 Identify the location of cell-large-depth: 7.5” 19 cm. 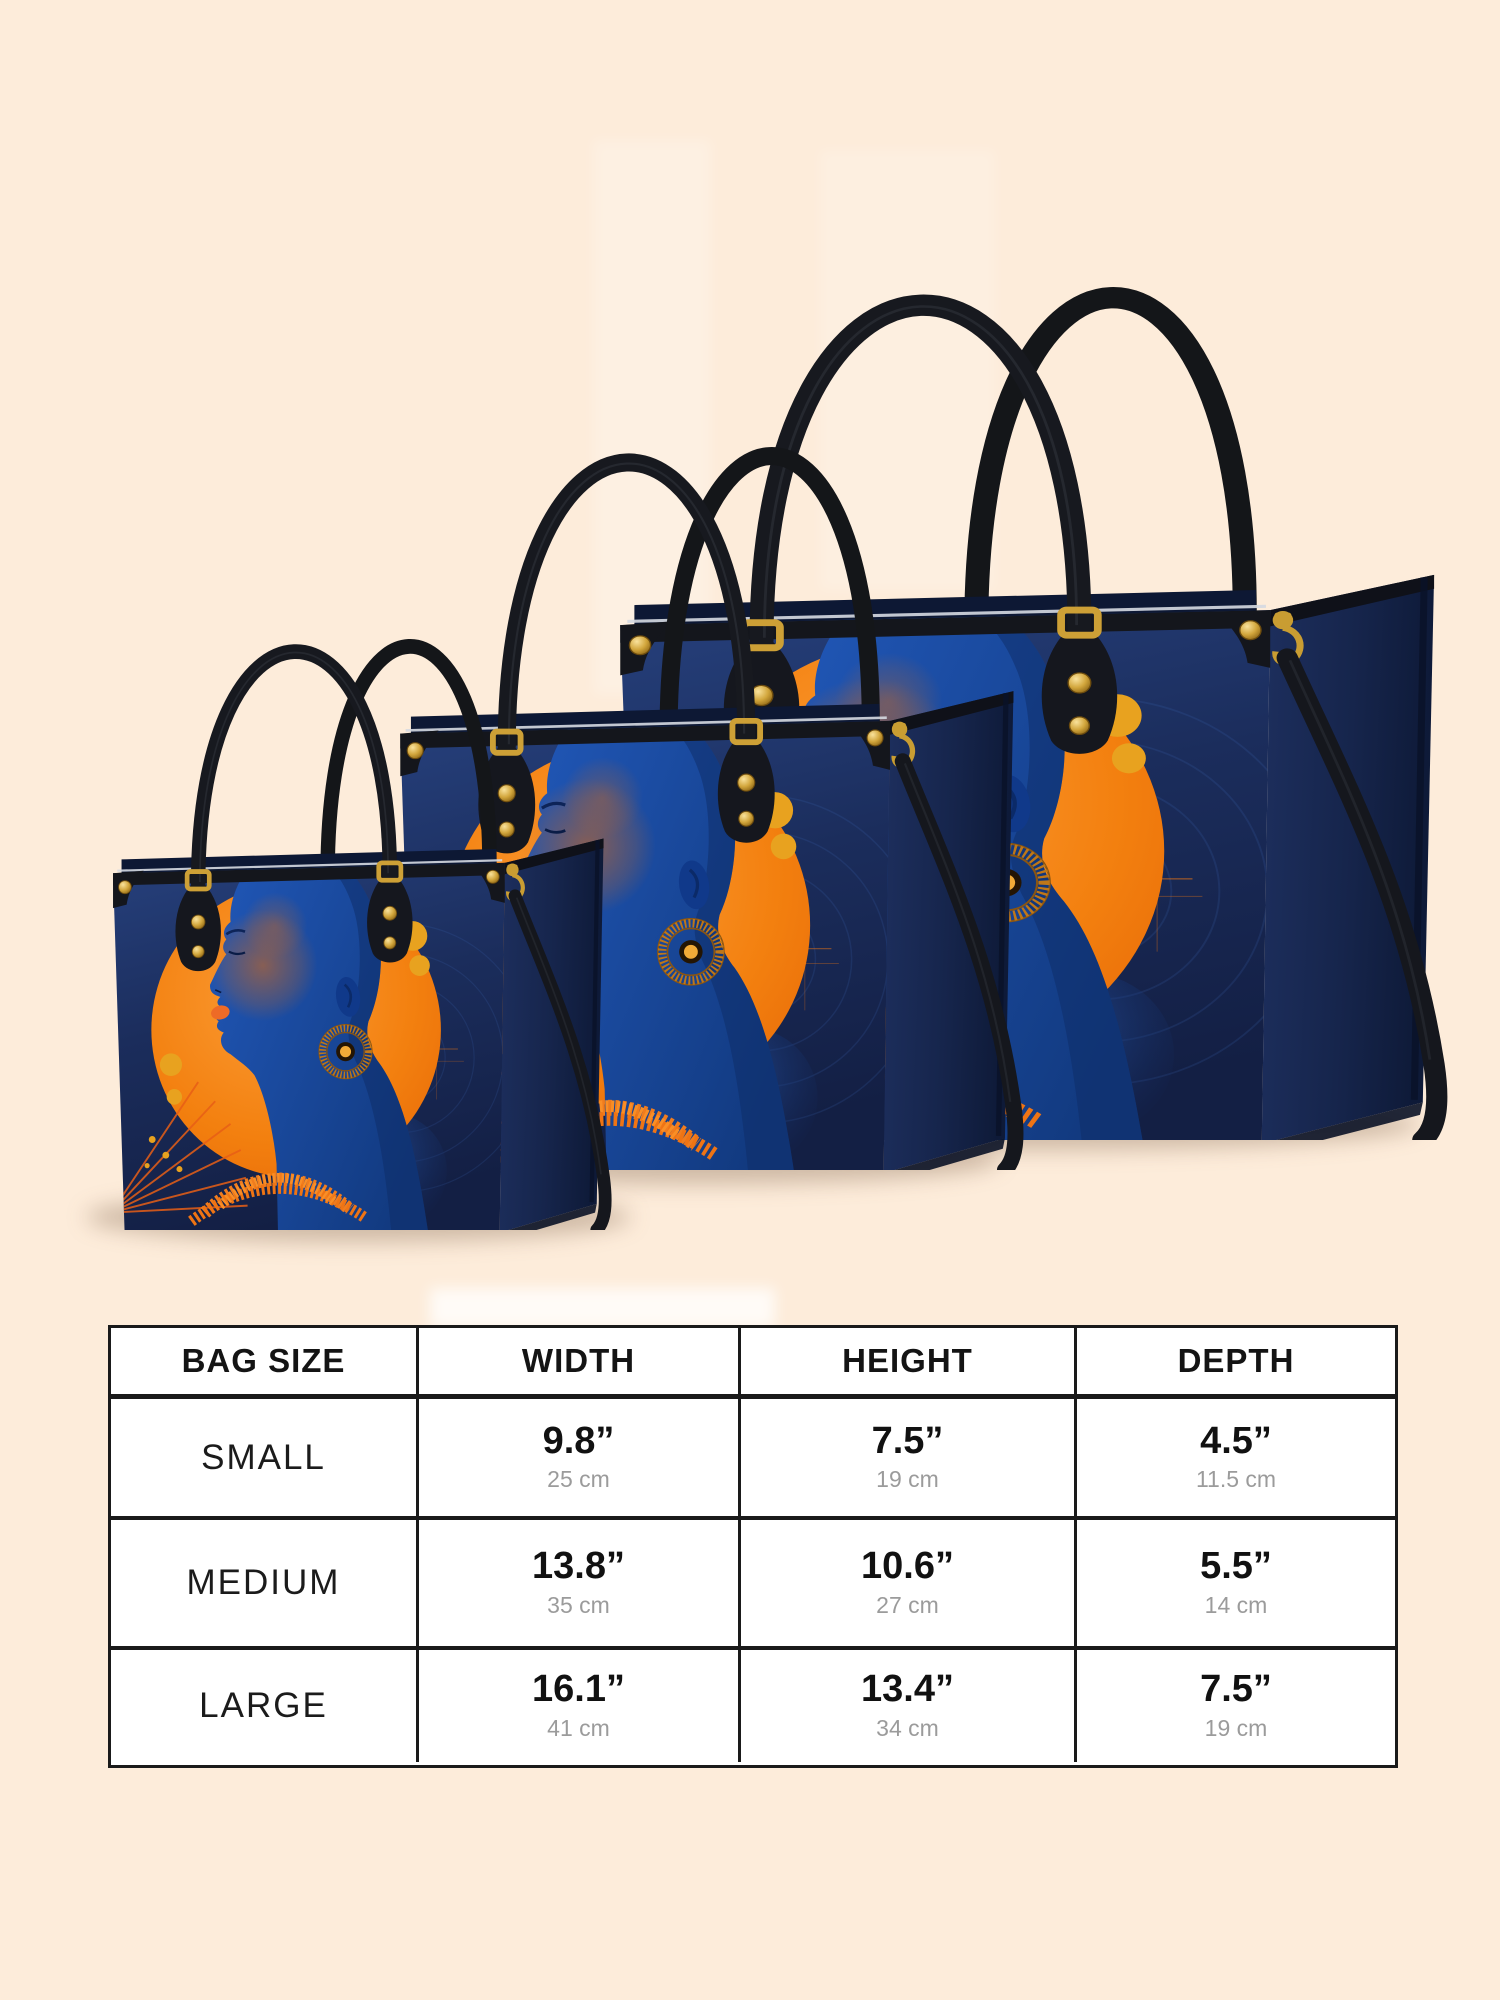
(1236, 1706).